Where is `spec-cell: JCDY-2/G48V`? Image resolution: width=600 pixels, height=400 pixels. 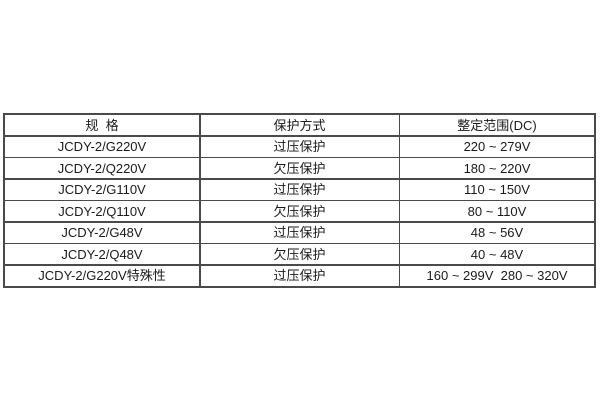 spec-cell: JCDY-2/G48V is located at coordinates (102, 232).